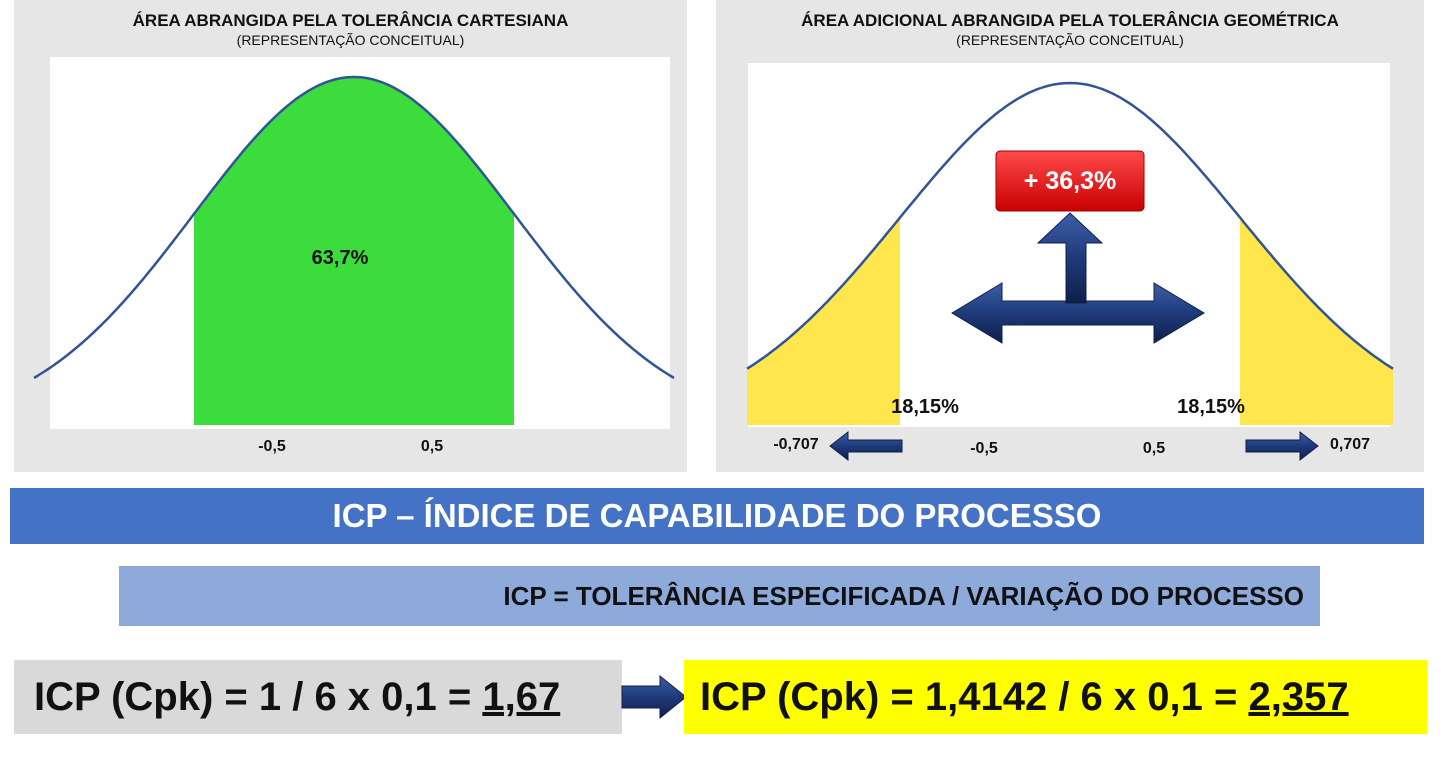 The image size is (1441, 758). What do you see at coordinates (1211, 407) in the screenshot?
I see `area-label-right: 18,15%` at bounding box center [1211, 407].